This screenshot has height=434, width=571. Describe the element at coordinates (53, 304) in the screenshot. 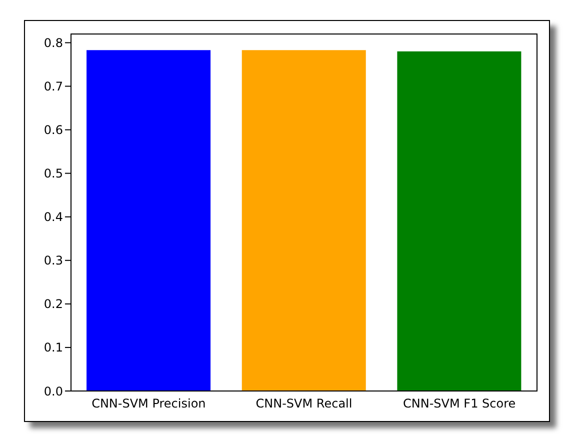

I see `y-tick-label: 0.2` at that location.